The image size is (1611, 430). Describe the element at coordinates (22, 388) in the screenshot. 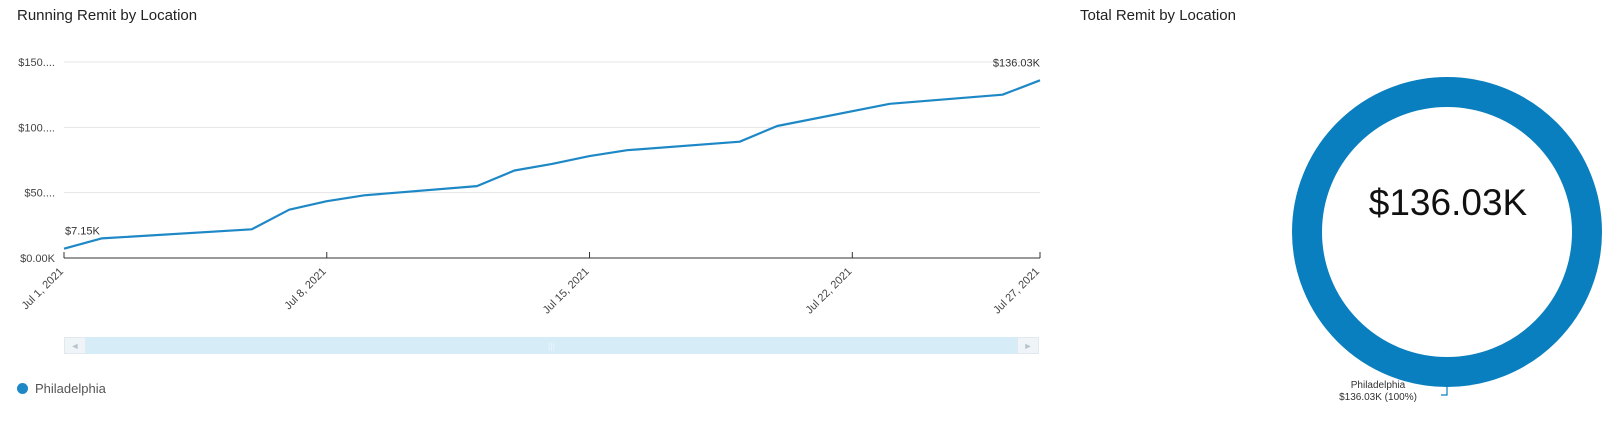

I see `legend-marker-philadelphia` at that location.